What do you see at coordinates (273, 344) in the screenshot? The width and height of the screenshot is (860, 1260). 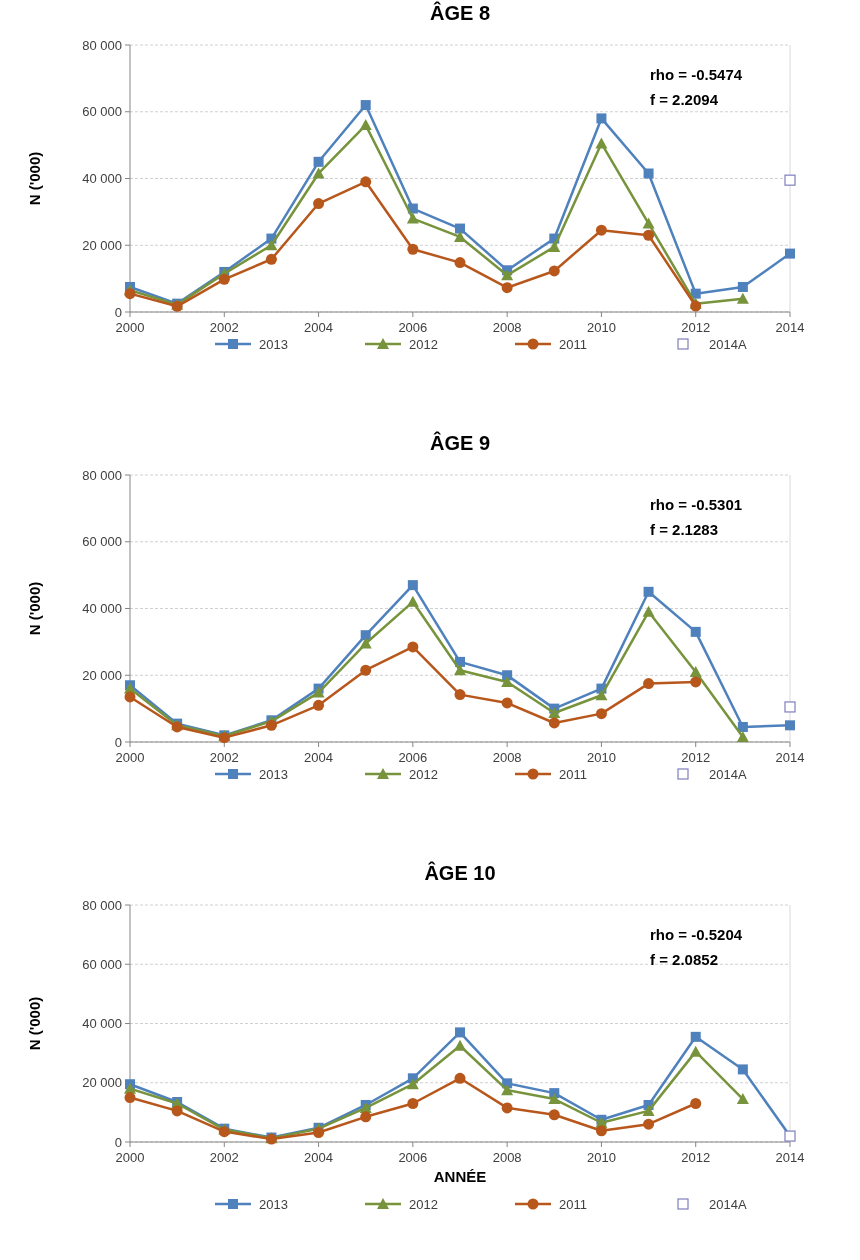 I see `legend-label: 2013` at bounding box center [273, 344].